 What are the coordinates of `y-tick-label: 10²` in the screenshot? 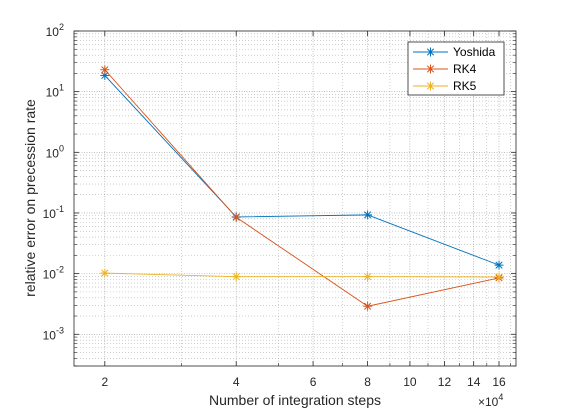 It's located at (55, 30).